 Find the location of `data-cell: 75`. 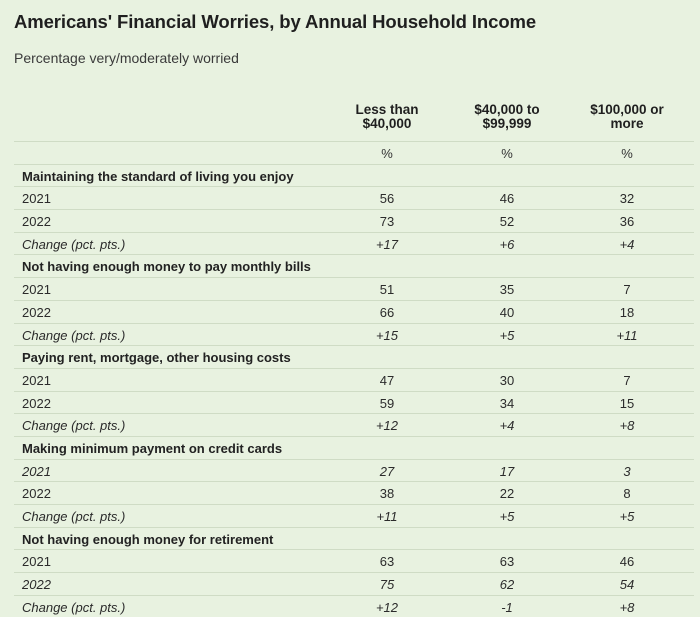

data-cell: 75 is located at coordinates (387, 585).